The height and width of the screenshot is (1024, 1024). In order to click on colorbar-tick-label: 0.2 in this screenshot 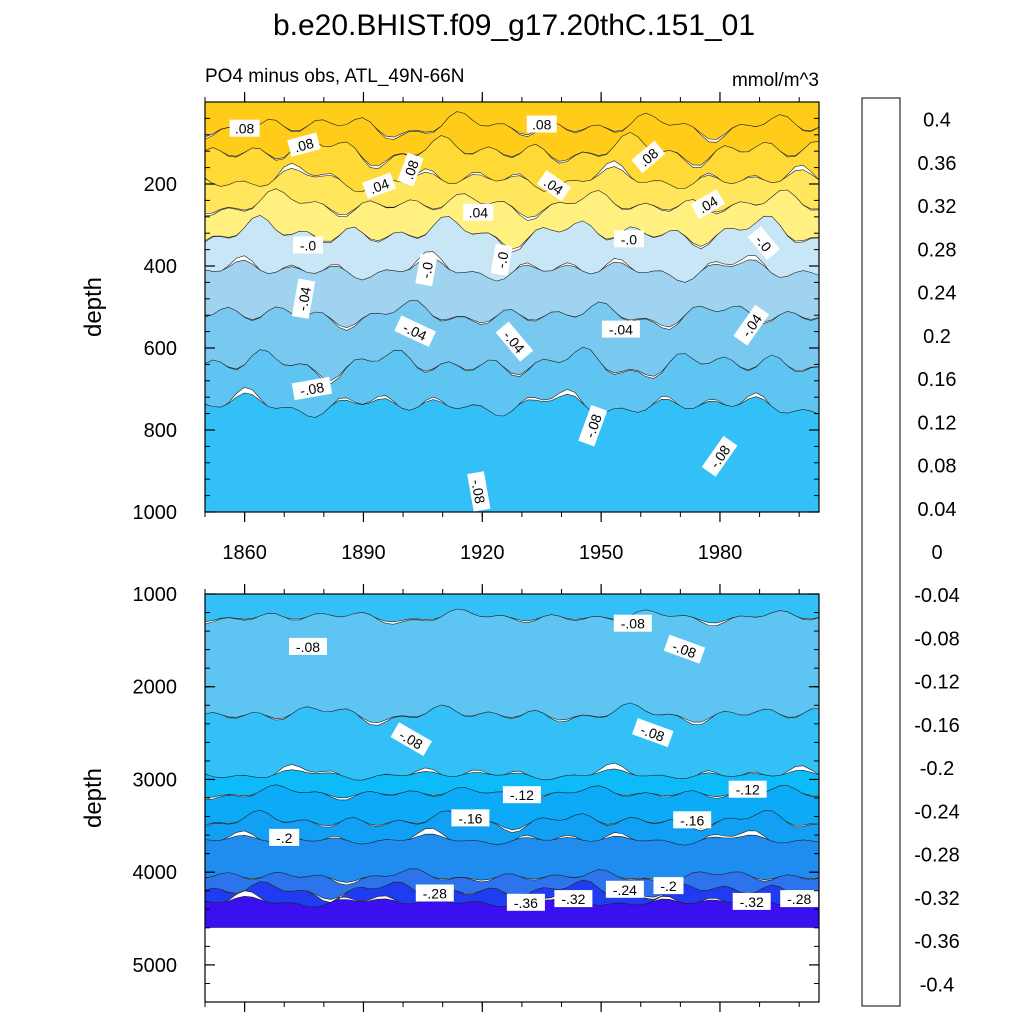, I will do `click(937, 337)`.